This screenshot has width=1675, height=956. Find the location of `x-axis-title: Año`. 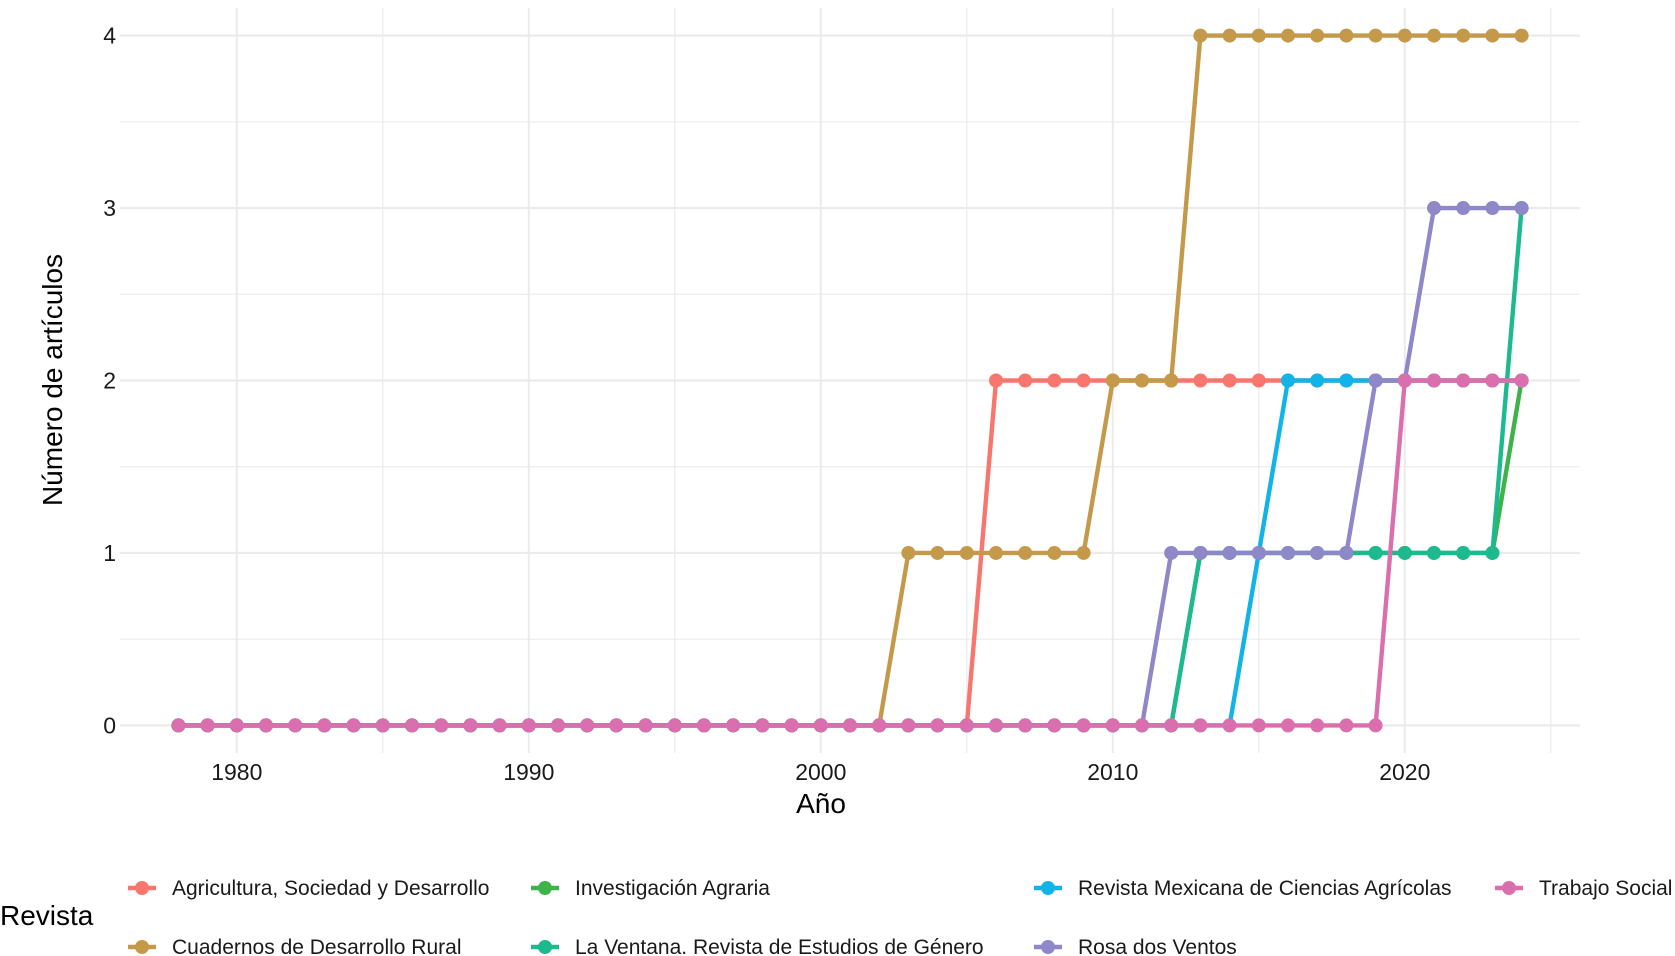

x-axis-title: Año is located at coordinates (821, 803).